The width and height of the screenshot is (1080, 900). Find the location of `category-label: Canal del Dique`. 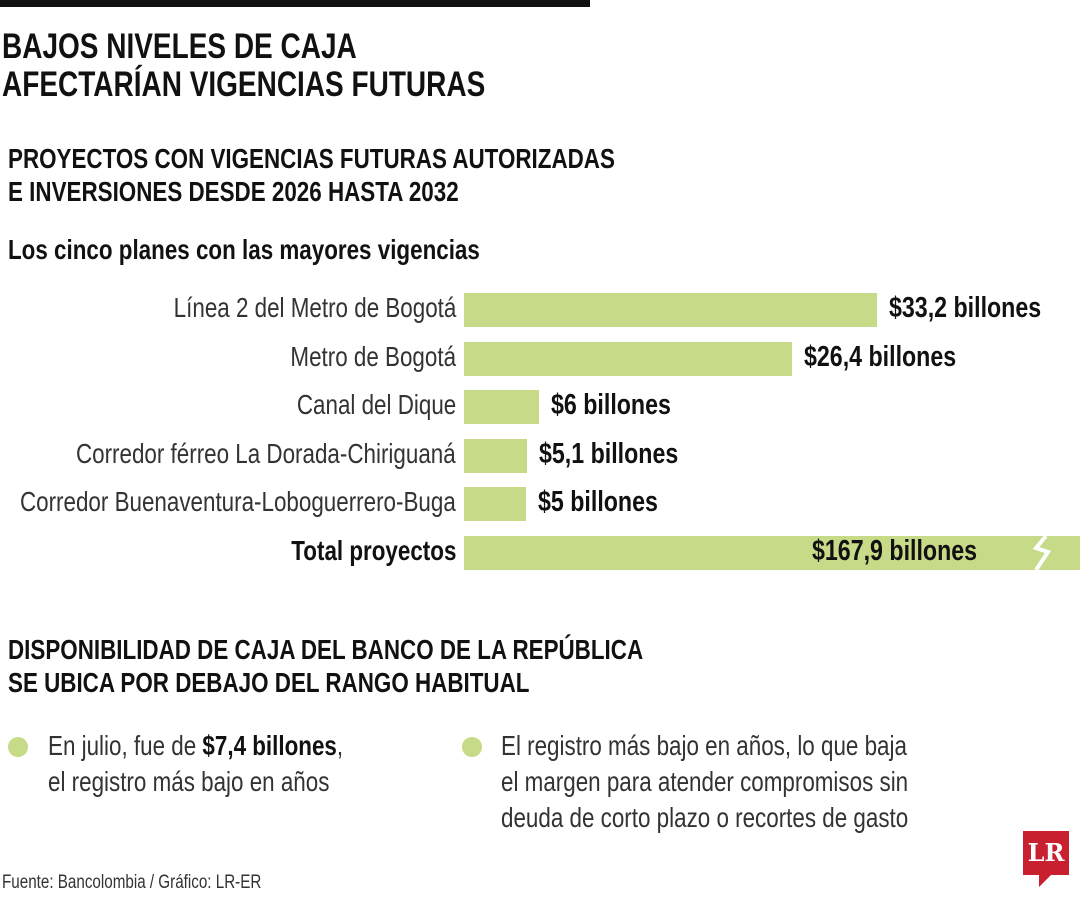

category-label: Canal del Dique is located at coordinates (376, 405).